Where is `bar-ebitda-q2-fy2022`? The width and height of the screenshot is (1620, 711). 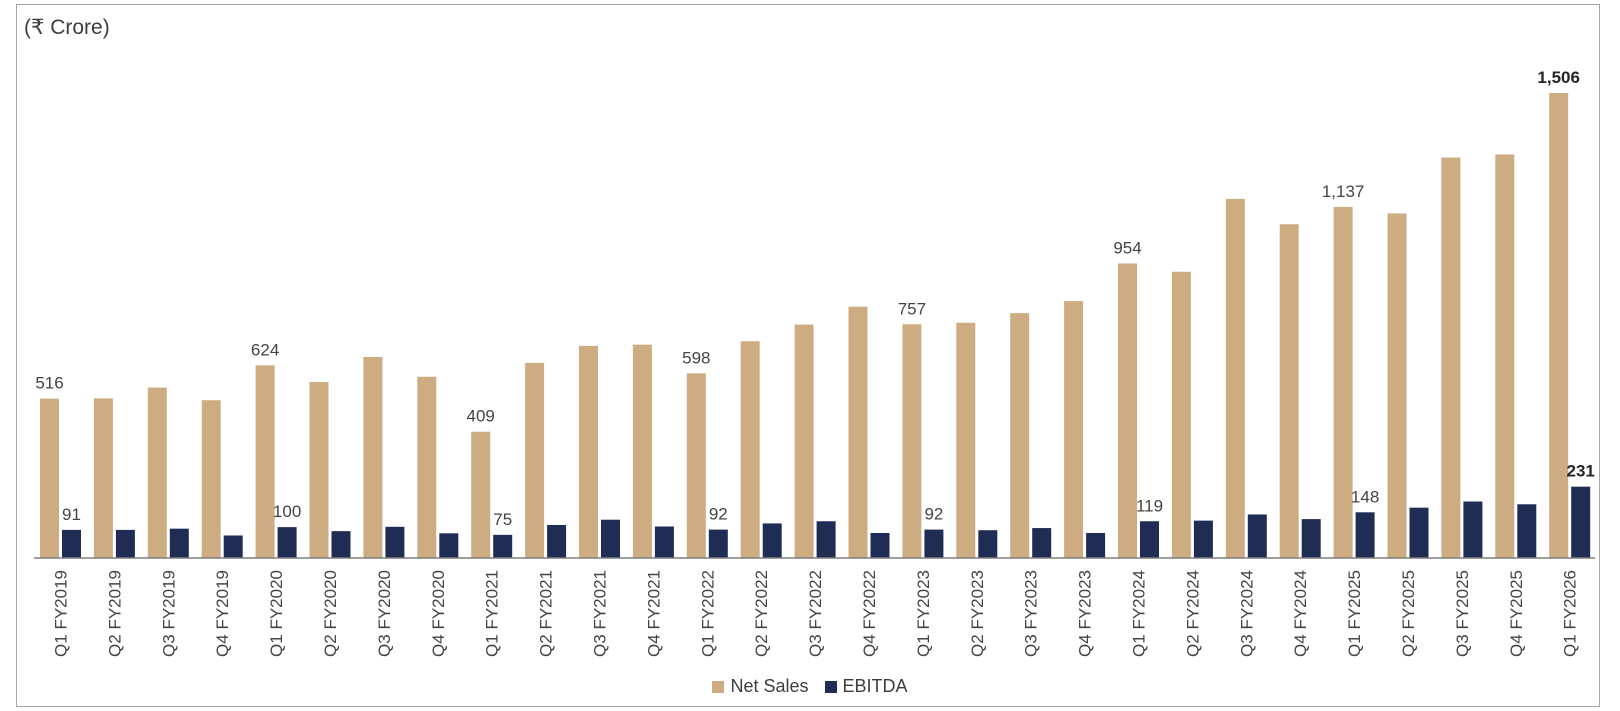 bar-ebitda-q2-fy2022 is located at coordinates (772, 540).